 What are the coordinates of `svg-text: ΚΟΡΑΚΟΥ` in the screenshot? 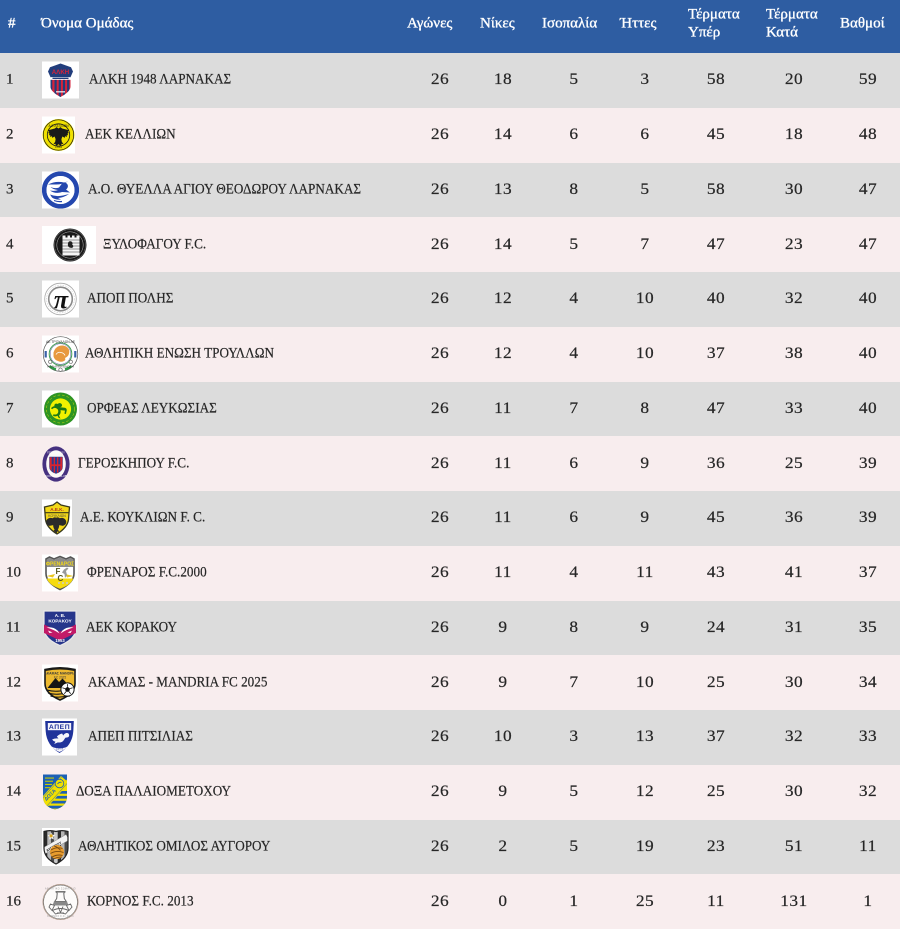 It's located at (60, 621).